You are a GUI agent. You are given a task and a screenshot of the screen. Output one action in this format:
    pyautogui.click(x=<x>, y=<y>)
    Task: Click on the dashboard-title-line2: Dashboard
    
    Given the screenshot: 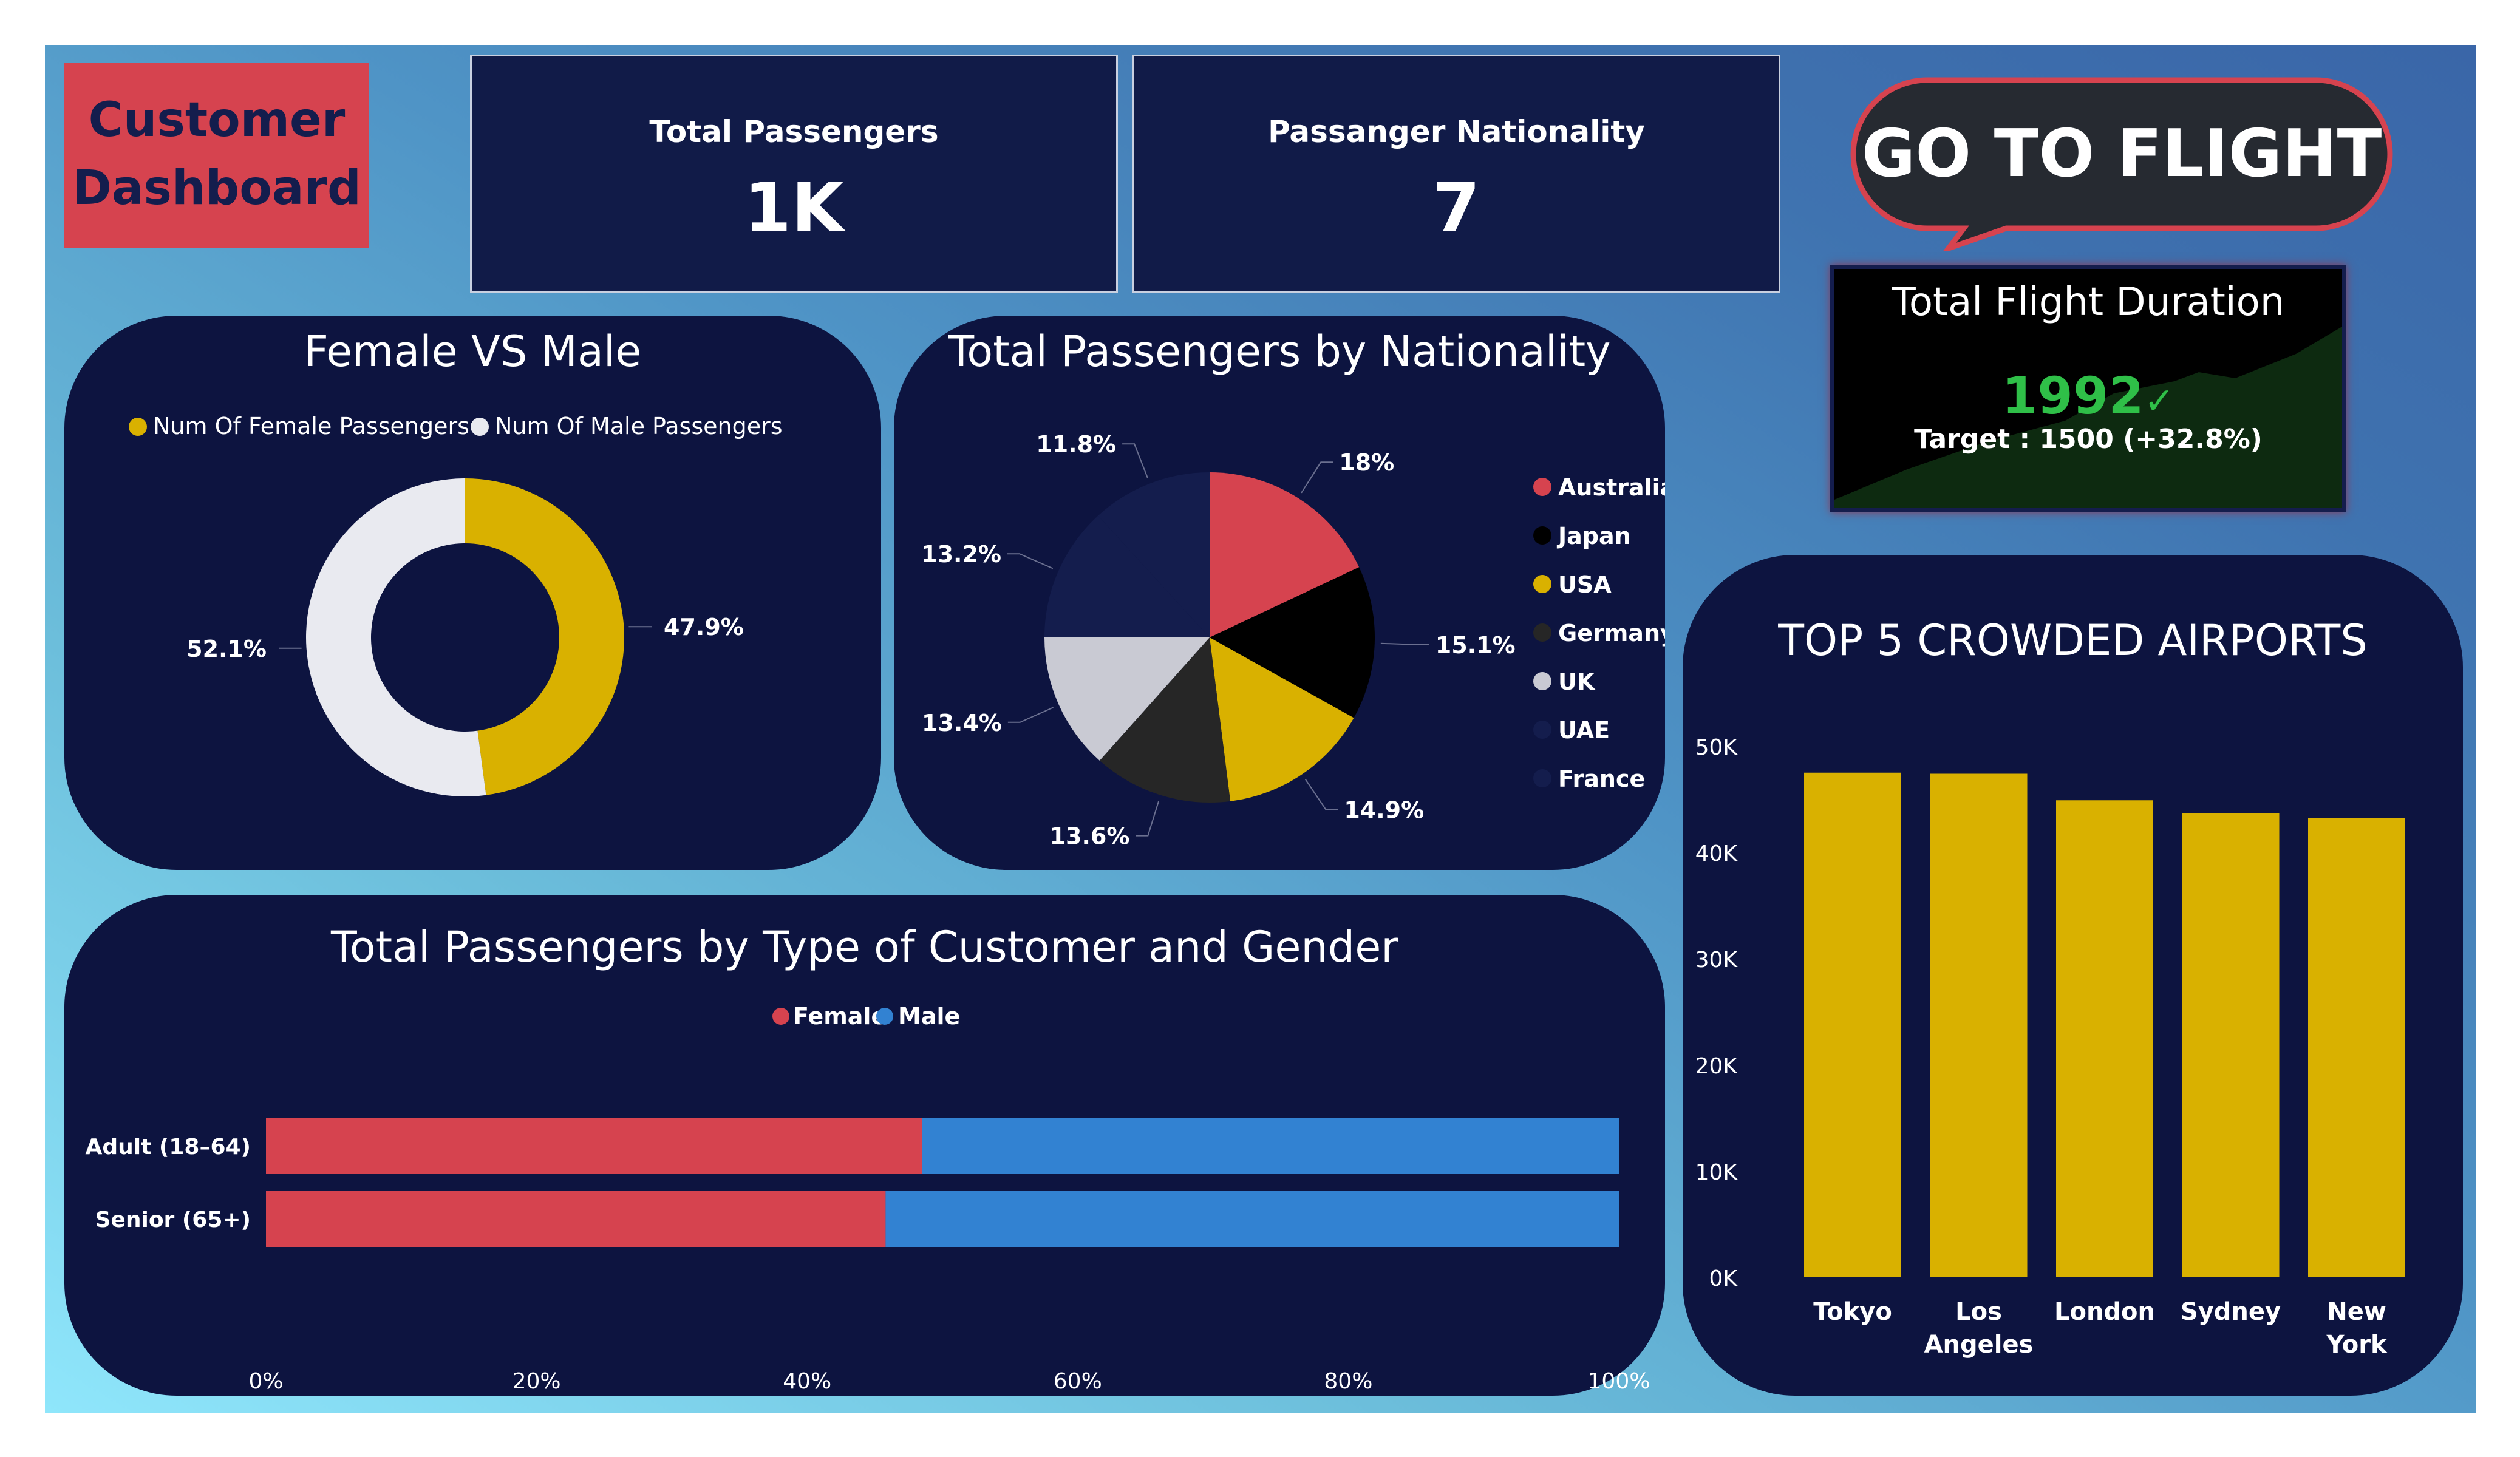 What is the action you would take?
    pyautogui.click(x=216, y=188)
    